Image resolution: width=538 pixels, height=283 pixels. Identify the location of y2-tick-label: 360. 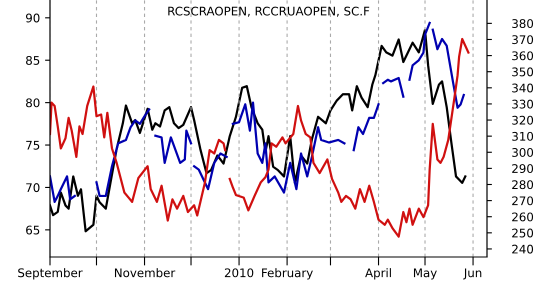
(523, 55).